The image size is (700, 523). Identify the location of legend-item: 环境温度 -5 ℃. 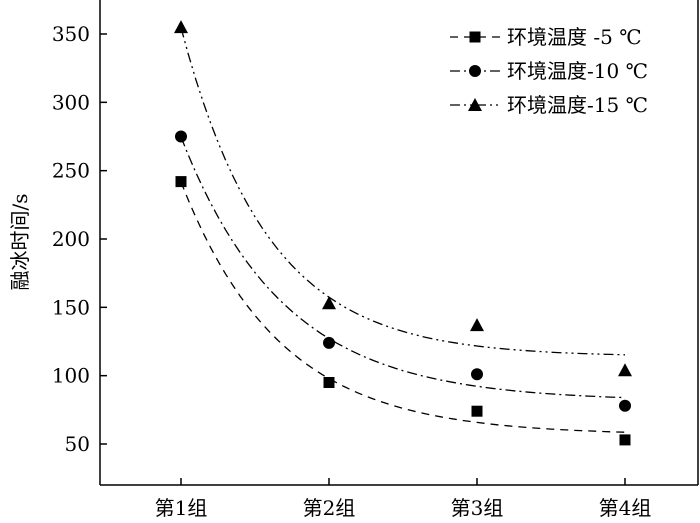
(546, 37).